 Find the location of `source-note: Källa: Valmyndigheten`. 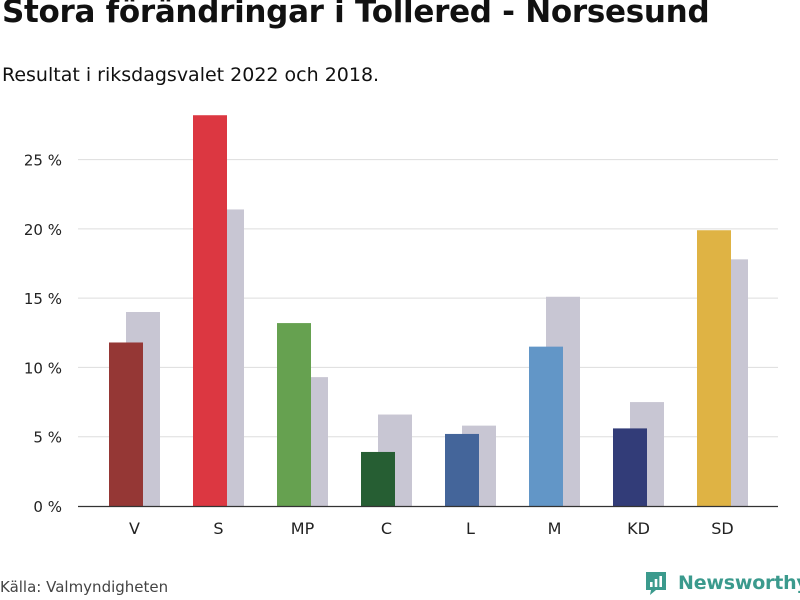

source-note: Källa: Valmyndigheten is located at coordinates (84, 587).